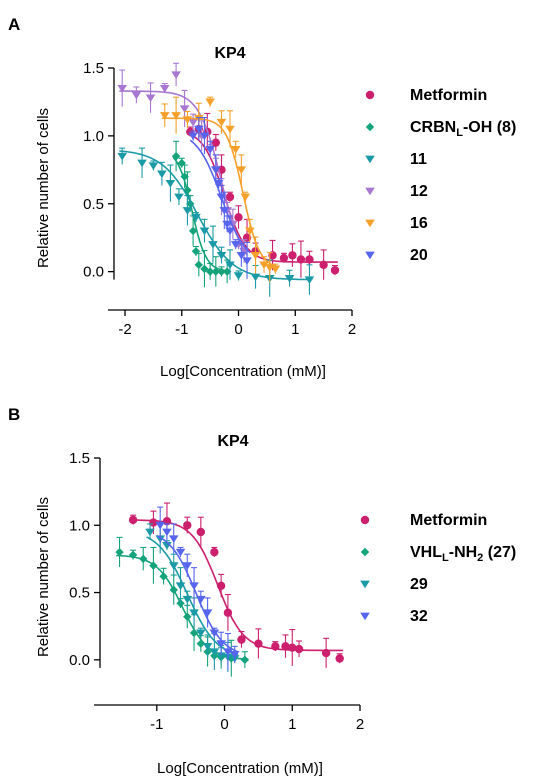 The width and height of the screenshot is (550, 784). I want to click on y-tick-label: 0.5, so click(93, 204).